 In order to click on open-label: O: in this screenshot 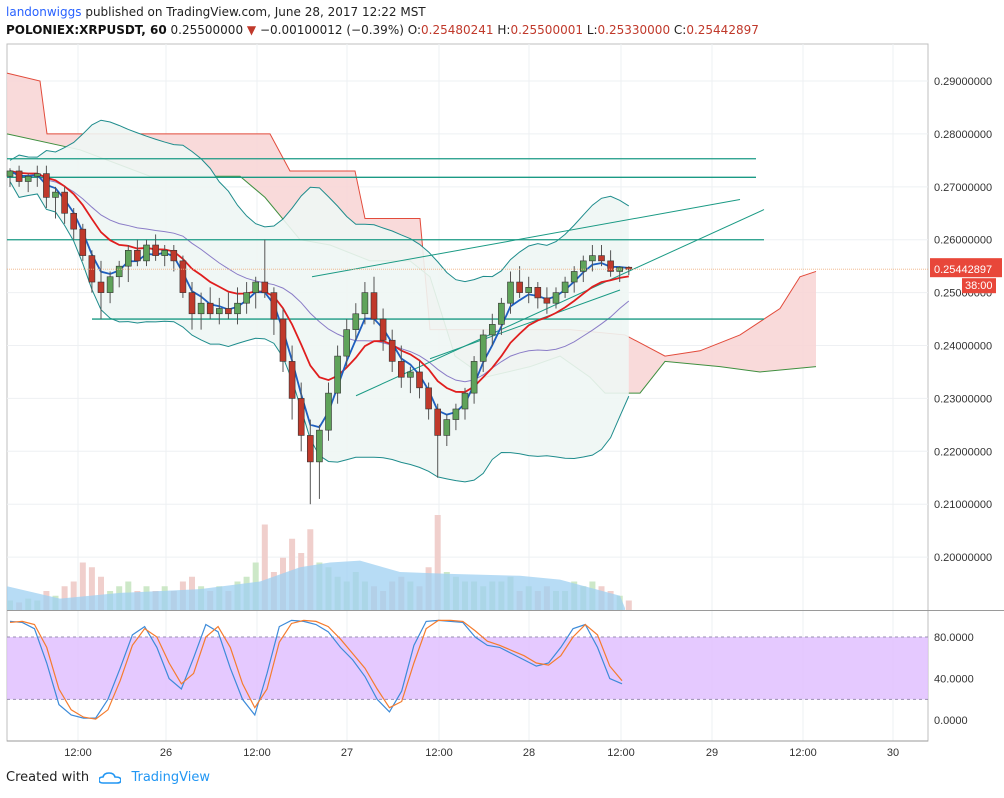, I will do `click(414, 30)`.